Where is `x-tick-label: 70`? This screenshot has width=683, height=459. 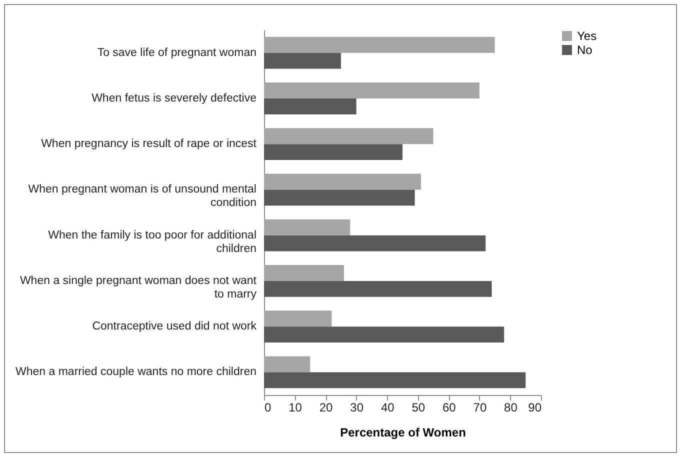
x-tick-label: 70 is located at coordinates (480, 407).